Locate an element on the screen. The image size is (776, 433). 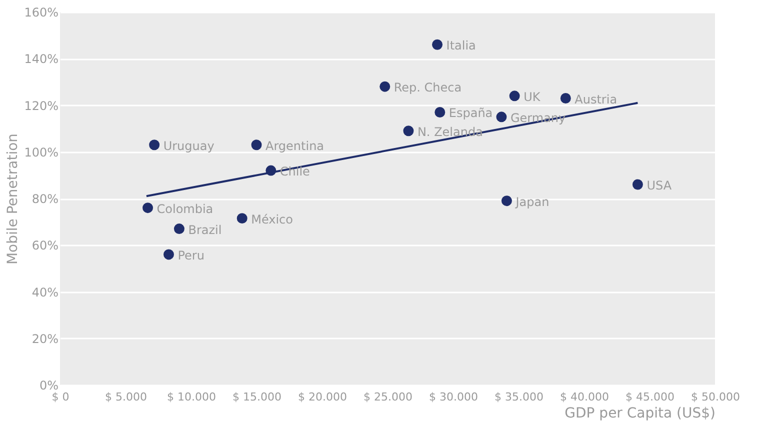
annotation: Brazil is located at coordinates (205, 229).